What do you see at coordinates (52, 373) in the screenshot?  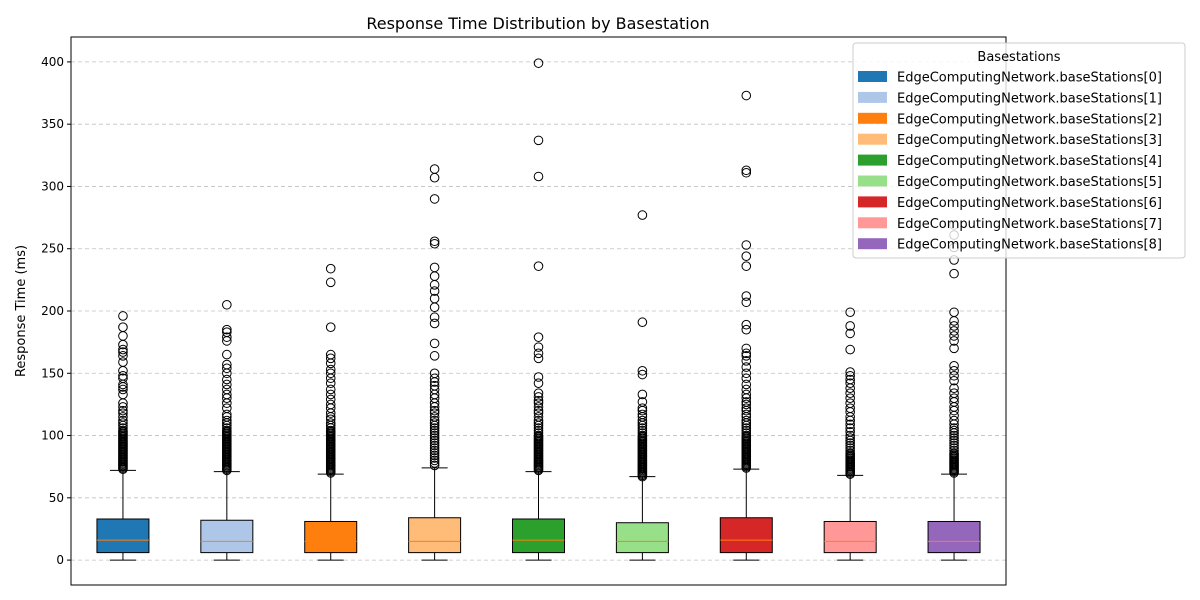 I see `y-tick-label: 150` at bounding box center [52, 373].